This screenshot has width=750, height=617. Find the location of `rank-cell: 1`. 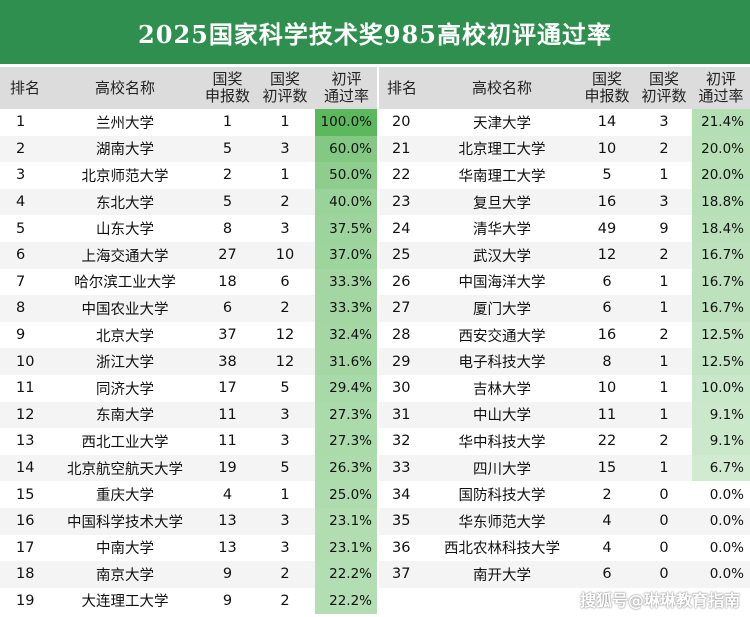

rank-cell: 1 is located at coordinates (21, 122).